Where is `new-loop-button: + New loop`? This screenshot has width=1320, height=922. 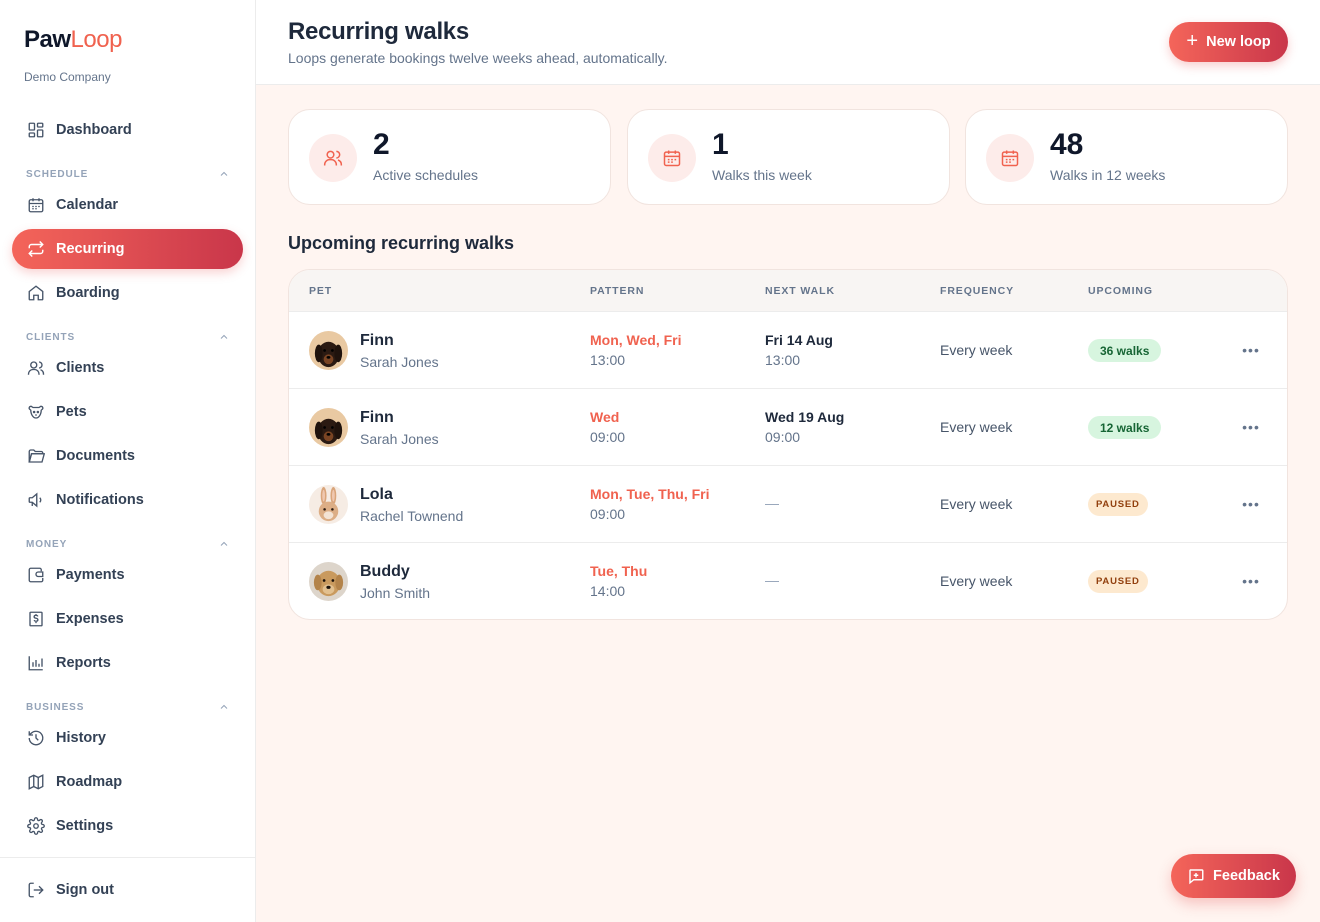
new-loop-button: + New loop is located at coordinates (1228, 42).